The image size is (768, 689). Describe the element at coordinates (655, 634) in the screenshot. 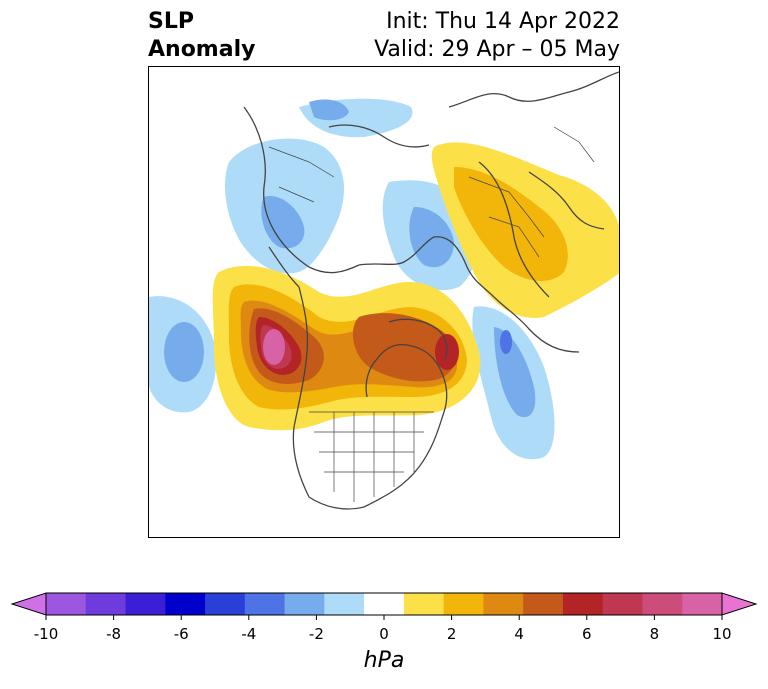

I see `colorbar-tick-label: 8` at that location.